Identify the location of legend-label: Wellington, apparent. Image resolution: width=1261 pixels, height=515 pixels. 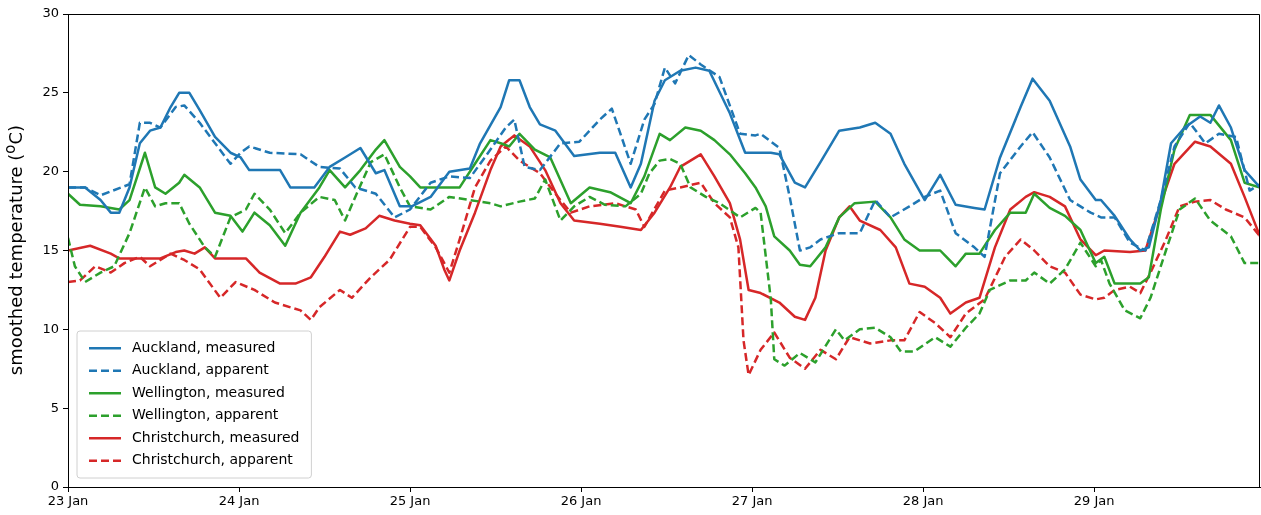
(205, 414).